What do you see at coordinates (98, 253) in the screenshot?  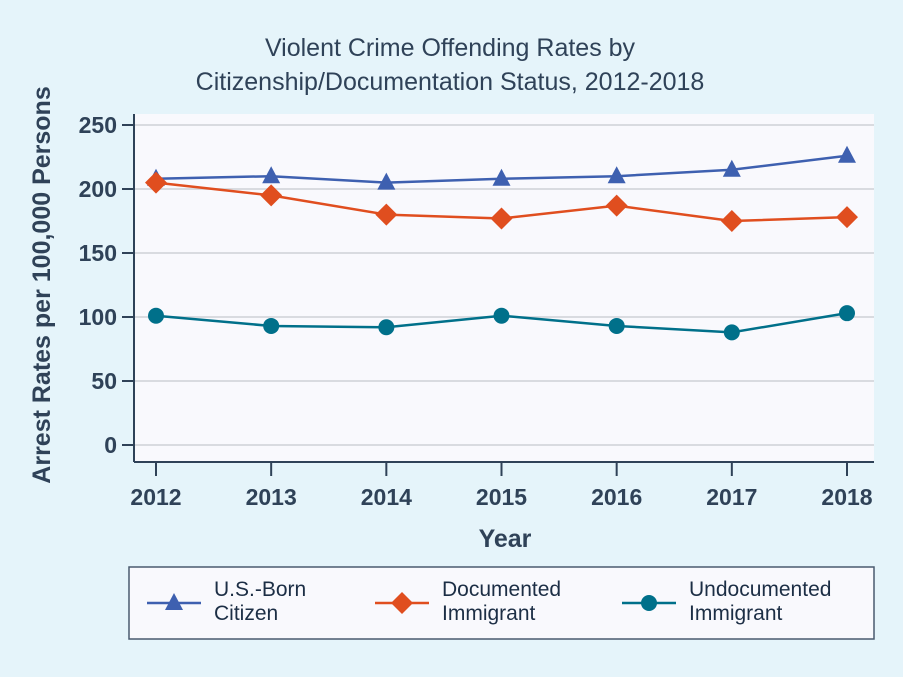 I see `y-tick-label: 150` at bounding box center [98, 253].